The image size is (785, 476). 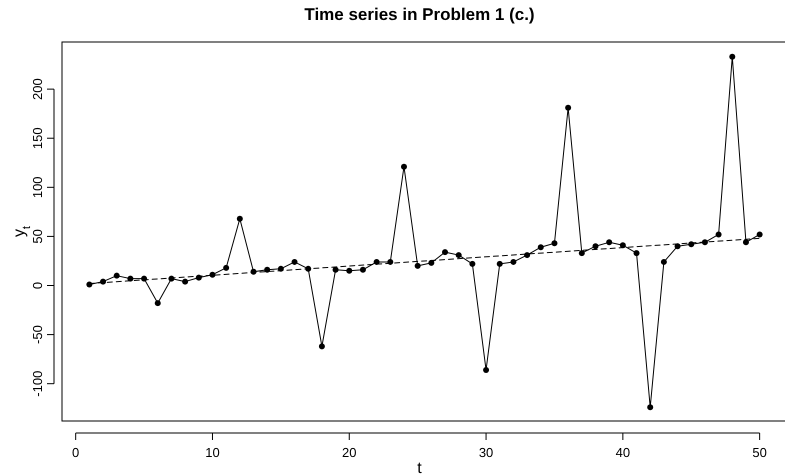 I want to click on y-tick-label: -50, so click(x=37, y=334).